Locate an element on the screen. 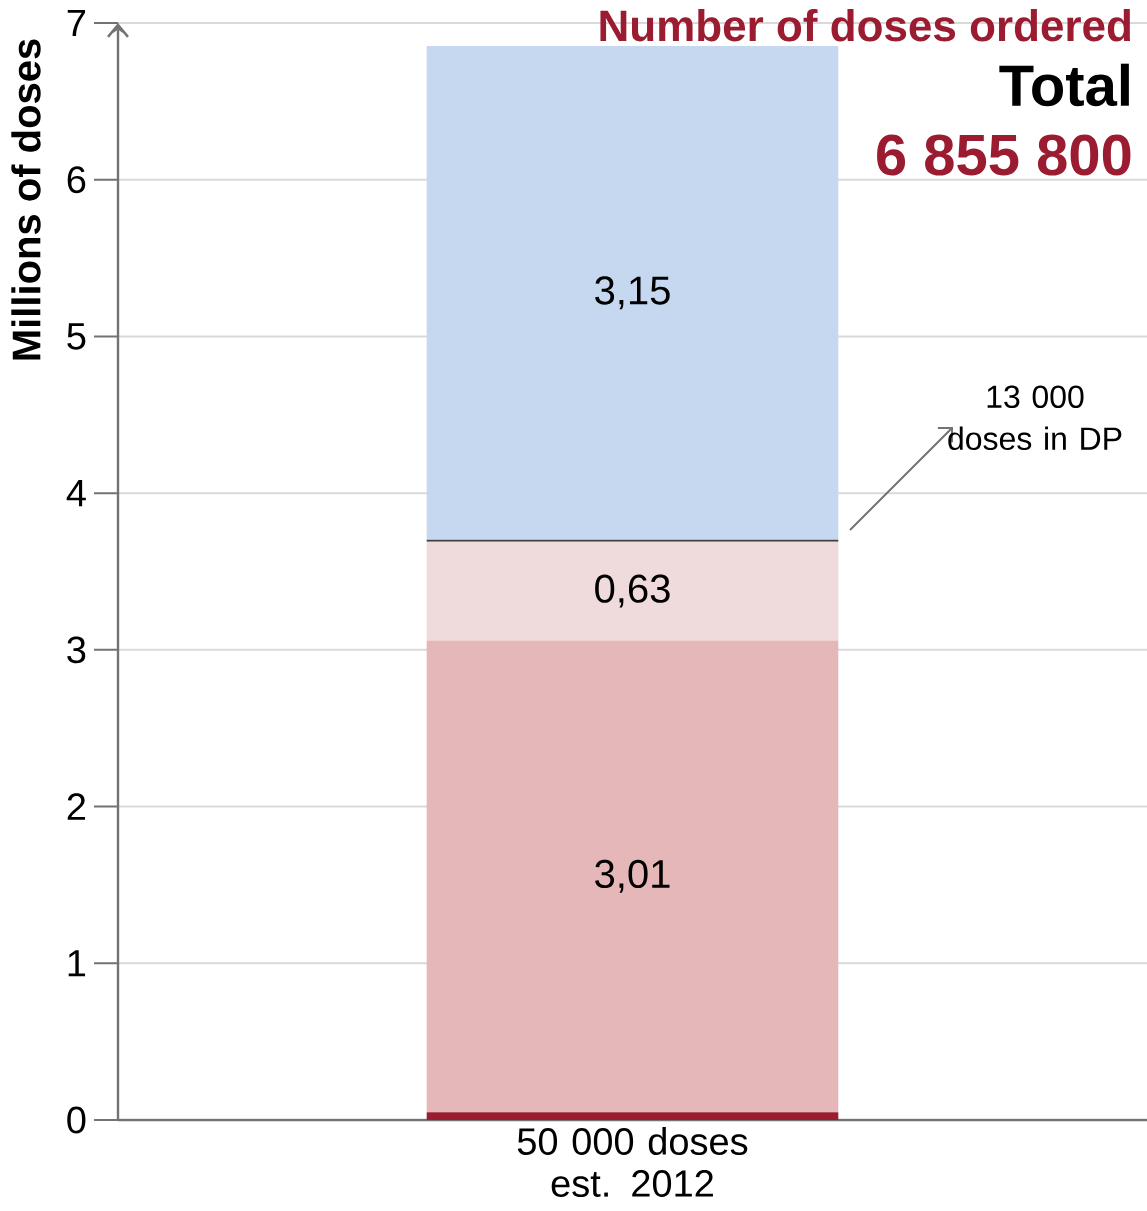 This screenshot has height=1211, width=1147. y-axis-title: Millions of doses is located at coordinates (26, 199).